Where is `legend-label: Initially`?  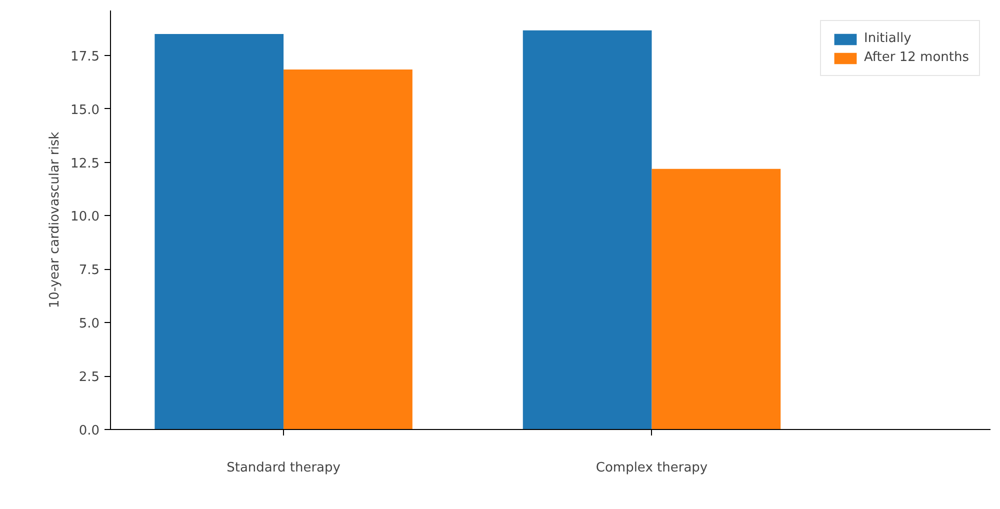
legend-label: Initially is located at coordinates (888, 38).